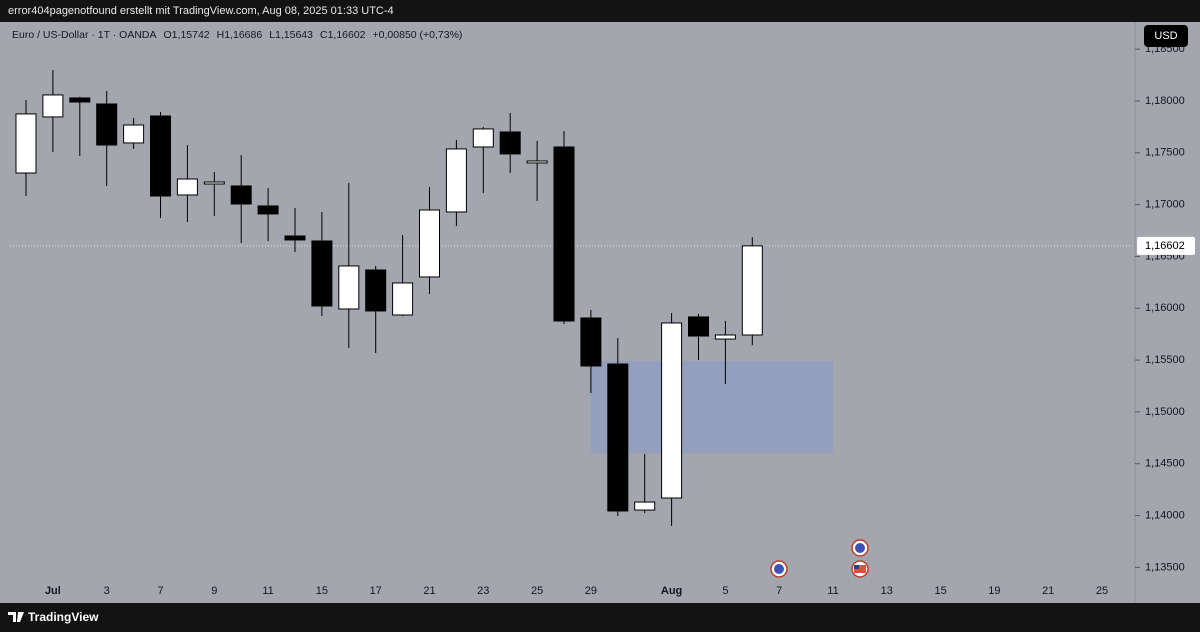  What do you see at coordinates (214, 591) in the screenshot?
I see `x-tick-label: 9` at bounding box center [214, 591].